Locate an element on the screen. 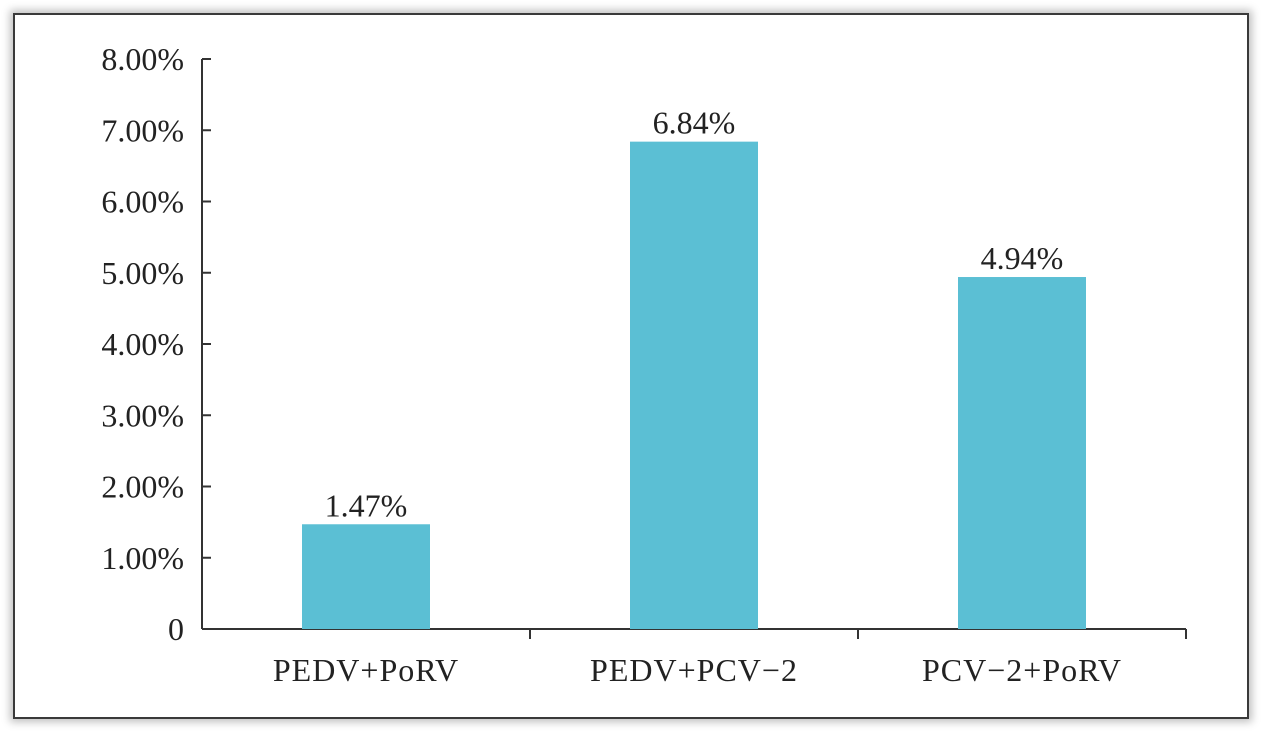 Image resolution: width=1263 pixels, height=736 pixels. y-tick-label: 4.00% is located at coordinates (142, 344).